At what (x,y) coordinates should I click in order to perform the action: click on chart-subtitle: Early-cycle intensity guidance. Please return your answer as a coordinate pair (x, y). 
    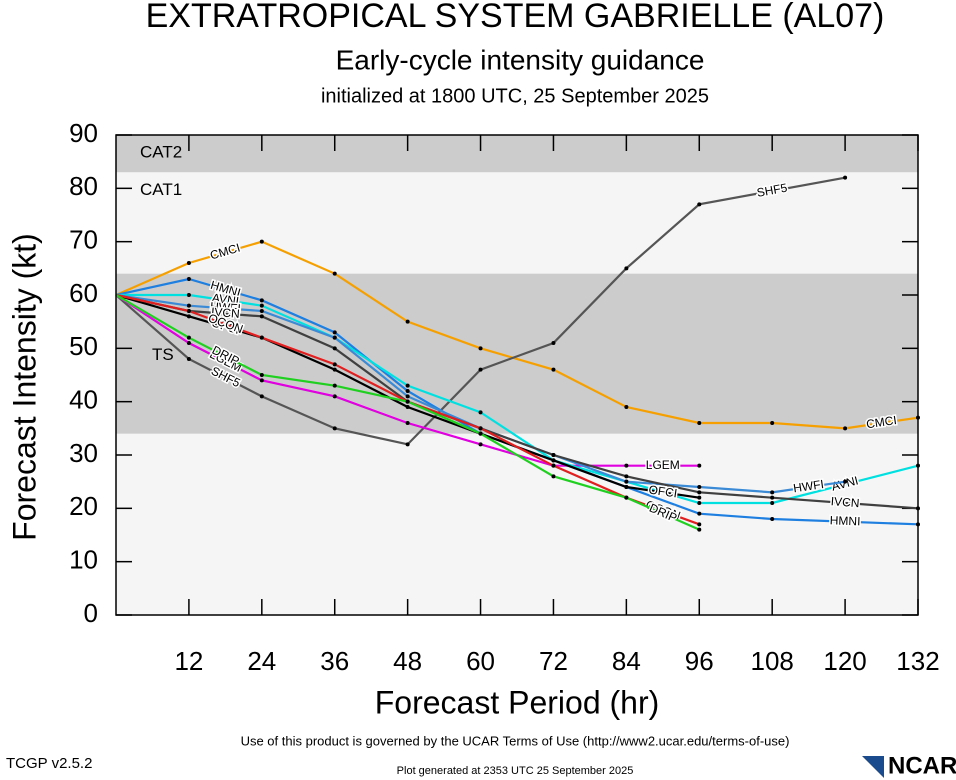
    Looking at the image, I should click on (520, 59).